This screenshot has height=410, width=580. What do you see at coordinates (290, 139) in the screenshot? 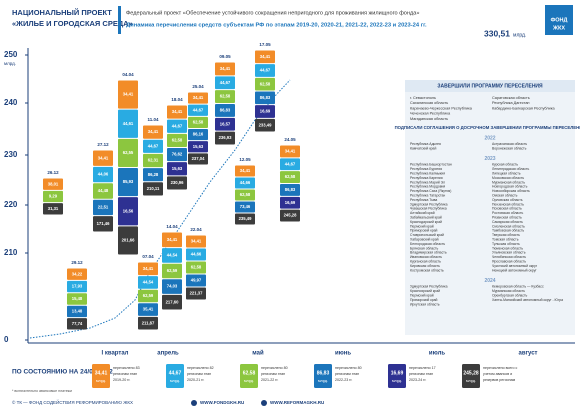
I see `column-date: 24.05` at bounding box center [290, 139].